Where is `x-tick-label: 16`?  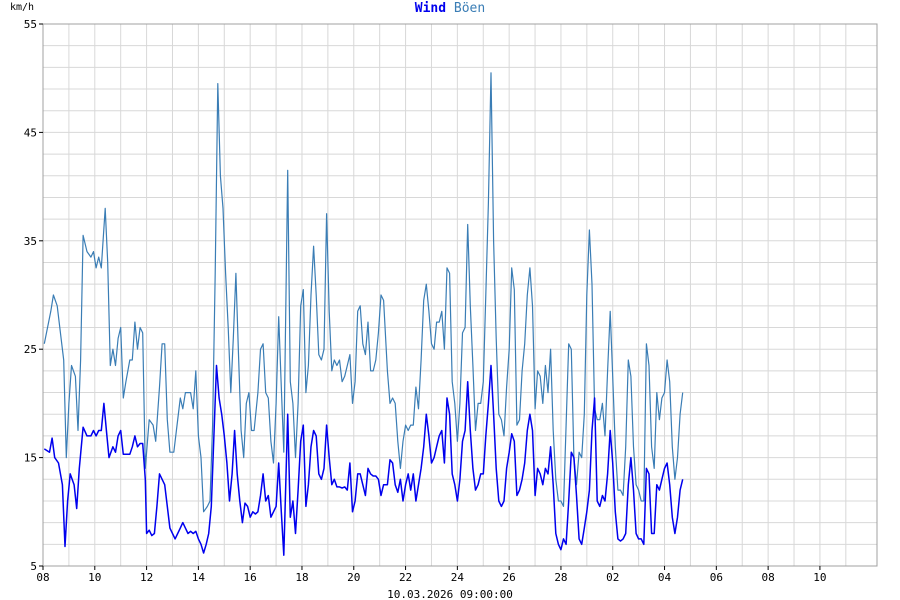 x-tick-label: 16 is located at coordinates (250, 577).